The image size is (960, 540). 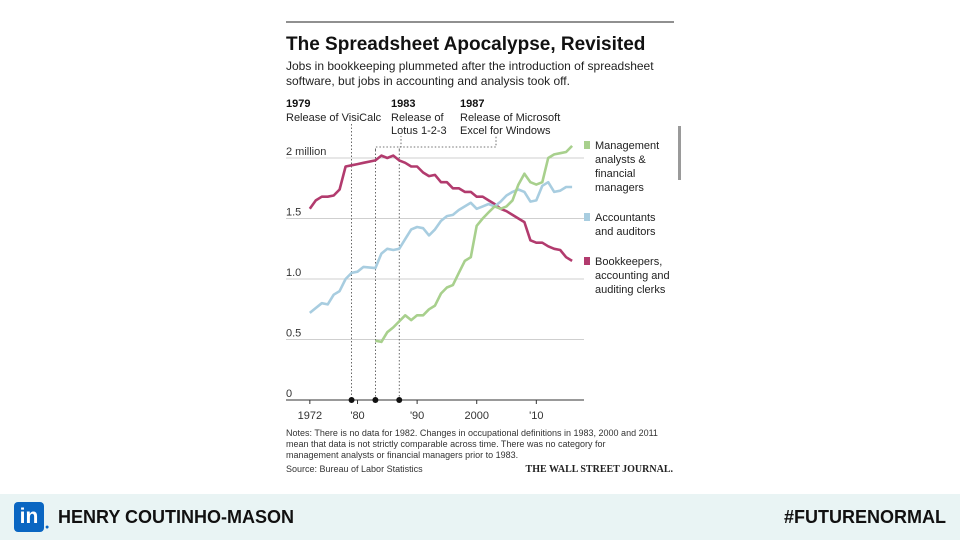 I want to click on event-markers, so click(x=422, y=263).